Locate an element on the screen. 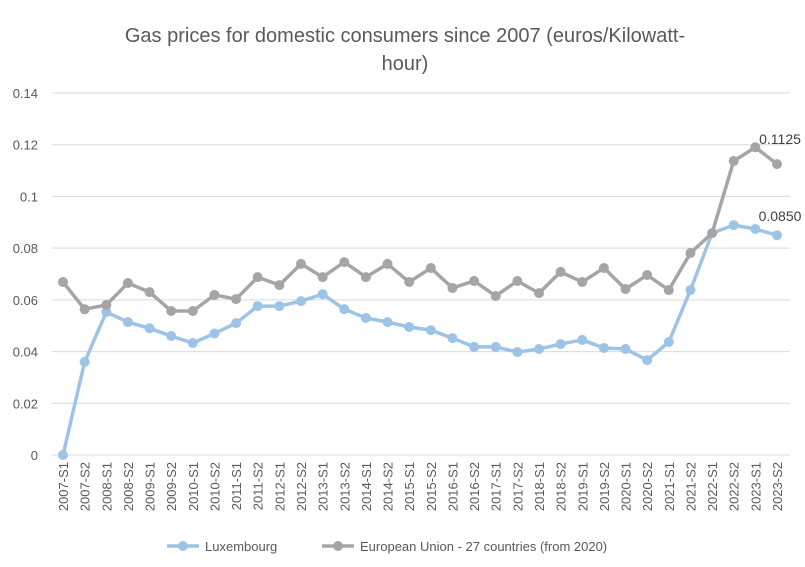 This screenshot has width=805, height=567. x-tick-label: 2021-S1 is located at coordinates (669, 486).